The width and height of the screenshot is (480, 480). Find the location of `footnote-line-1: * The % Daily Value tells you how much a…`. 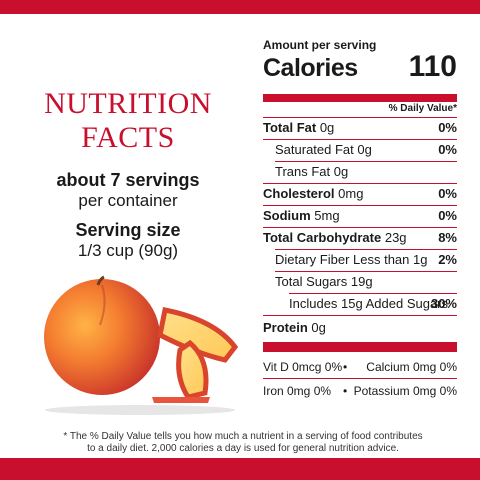

footnote-line-1: * The % Daily Value tells you how much a… is located at coordinates (243, 436).